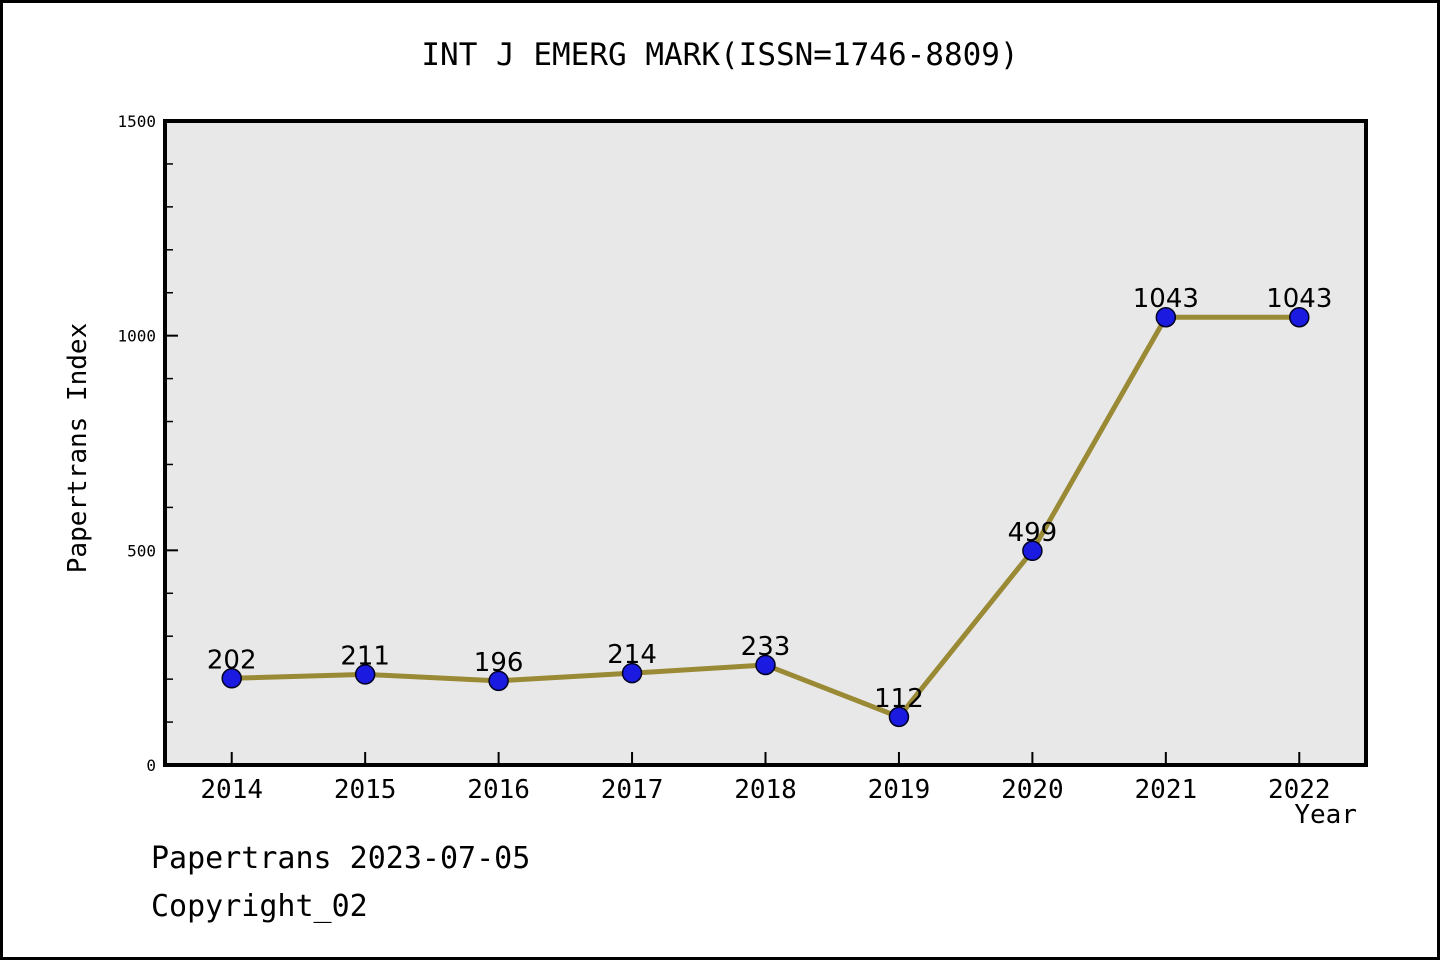 The image size is (1440, 960). Describe the element at coordinates (1299, 790) in the screenshot. I see `x-tick-label: 2022` at that location.